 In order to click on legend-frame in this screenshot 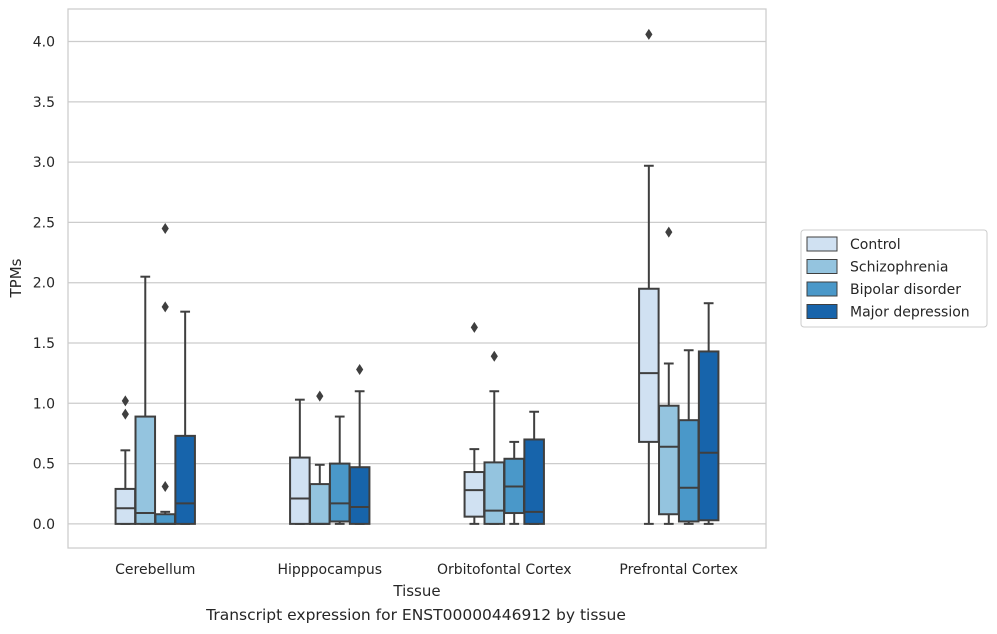, I will do `click(894, 278)`.